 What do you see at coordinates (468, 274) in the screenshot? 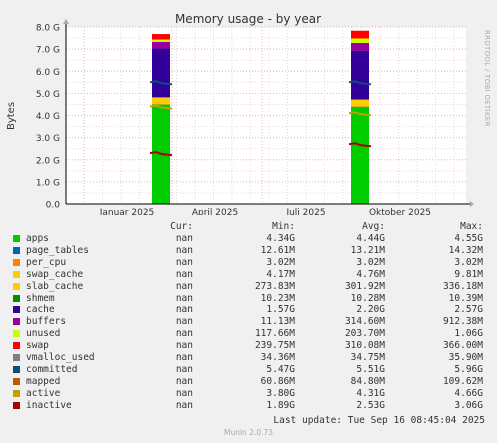
I see `legend-max: 9.81M` at bounding box center [468, 274].